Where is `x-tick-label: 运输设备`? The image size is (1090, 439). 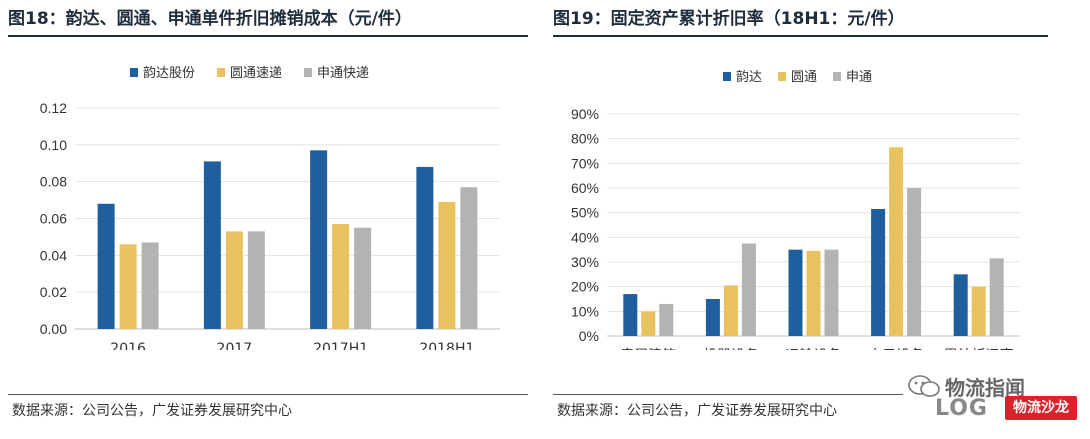
x-tick-label: 运输设备 is located at coordinates (814, 348).